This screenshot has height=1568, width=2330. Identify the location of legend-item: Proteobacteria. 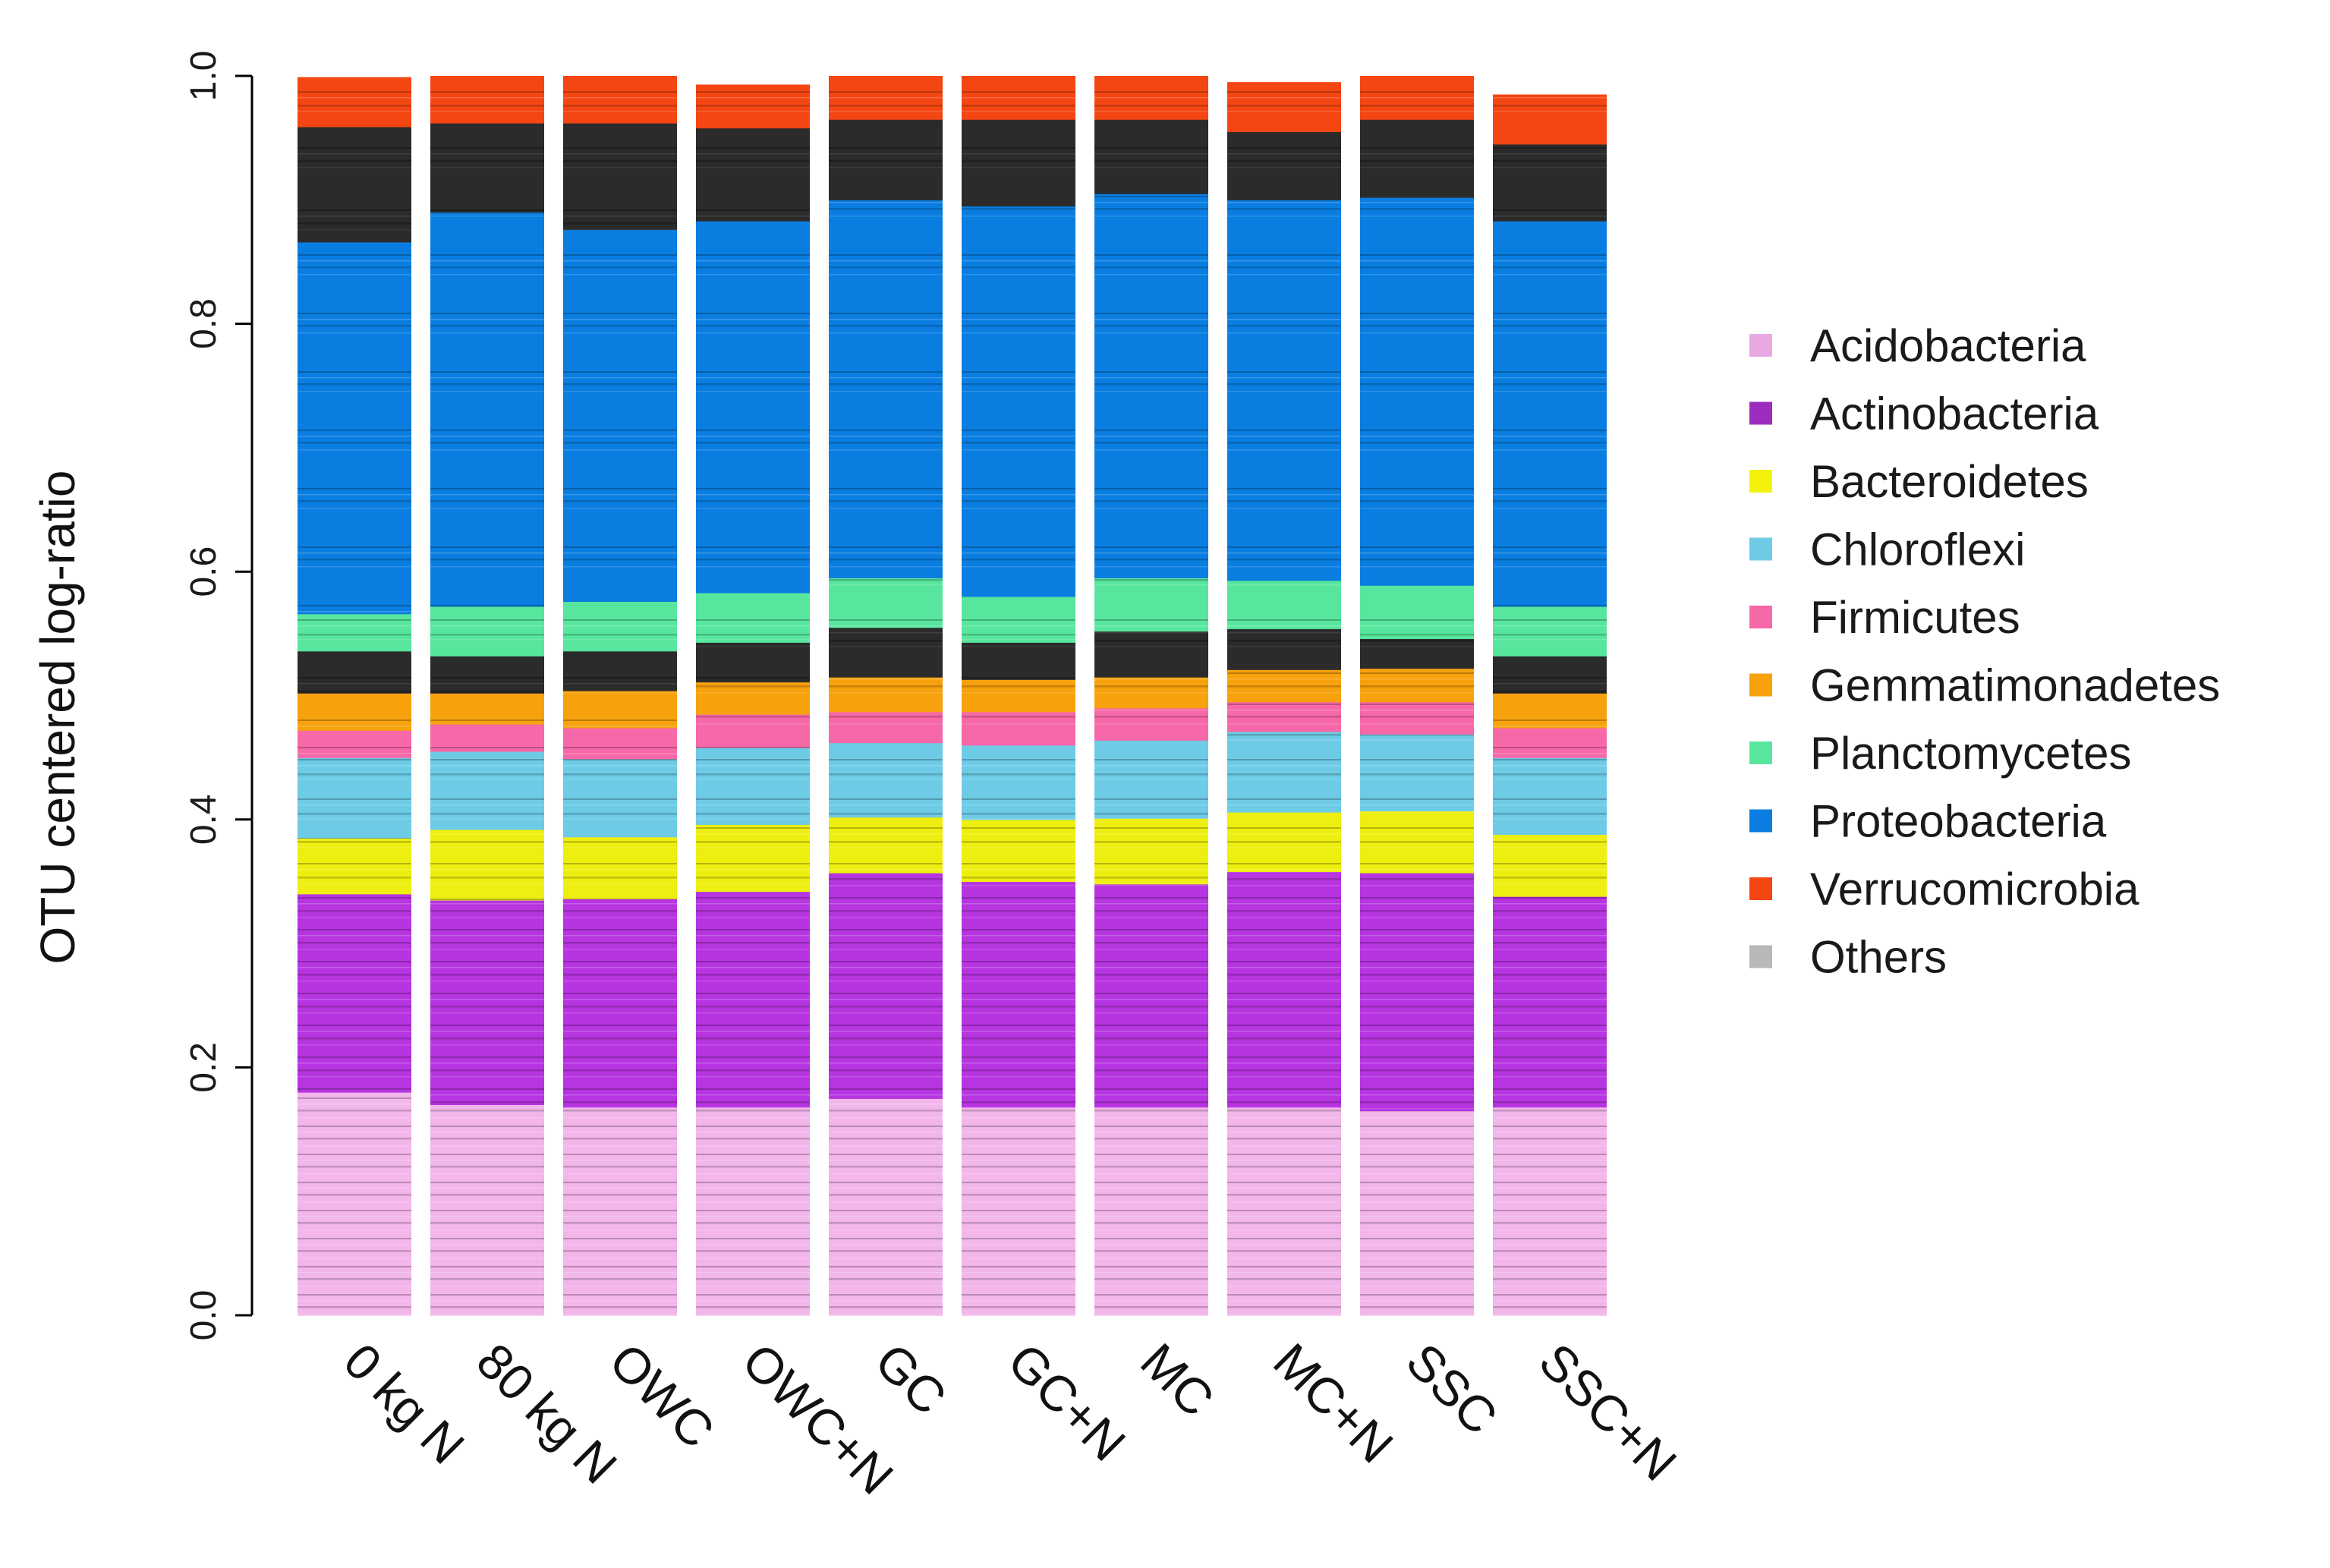
(1928, 821).